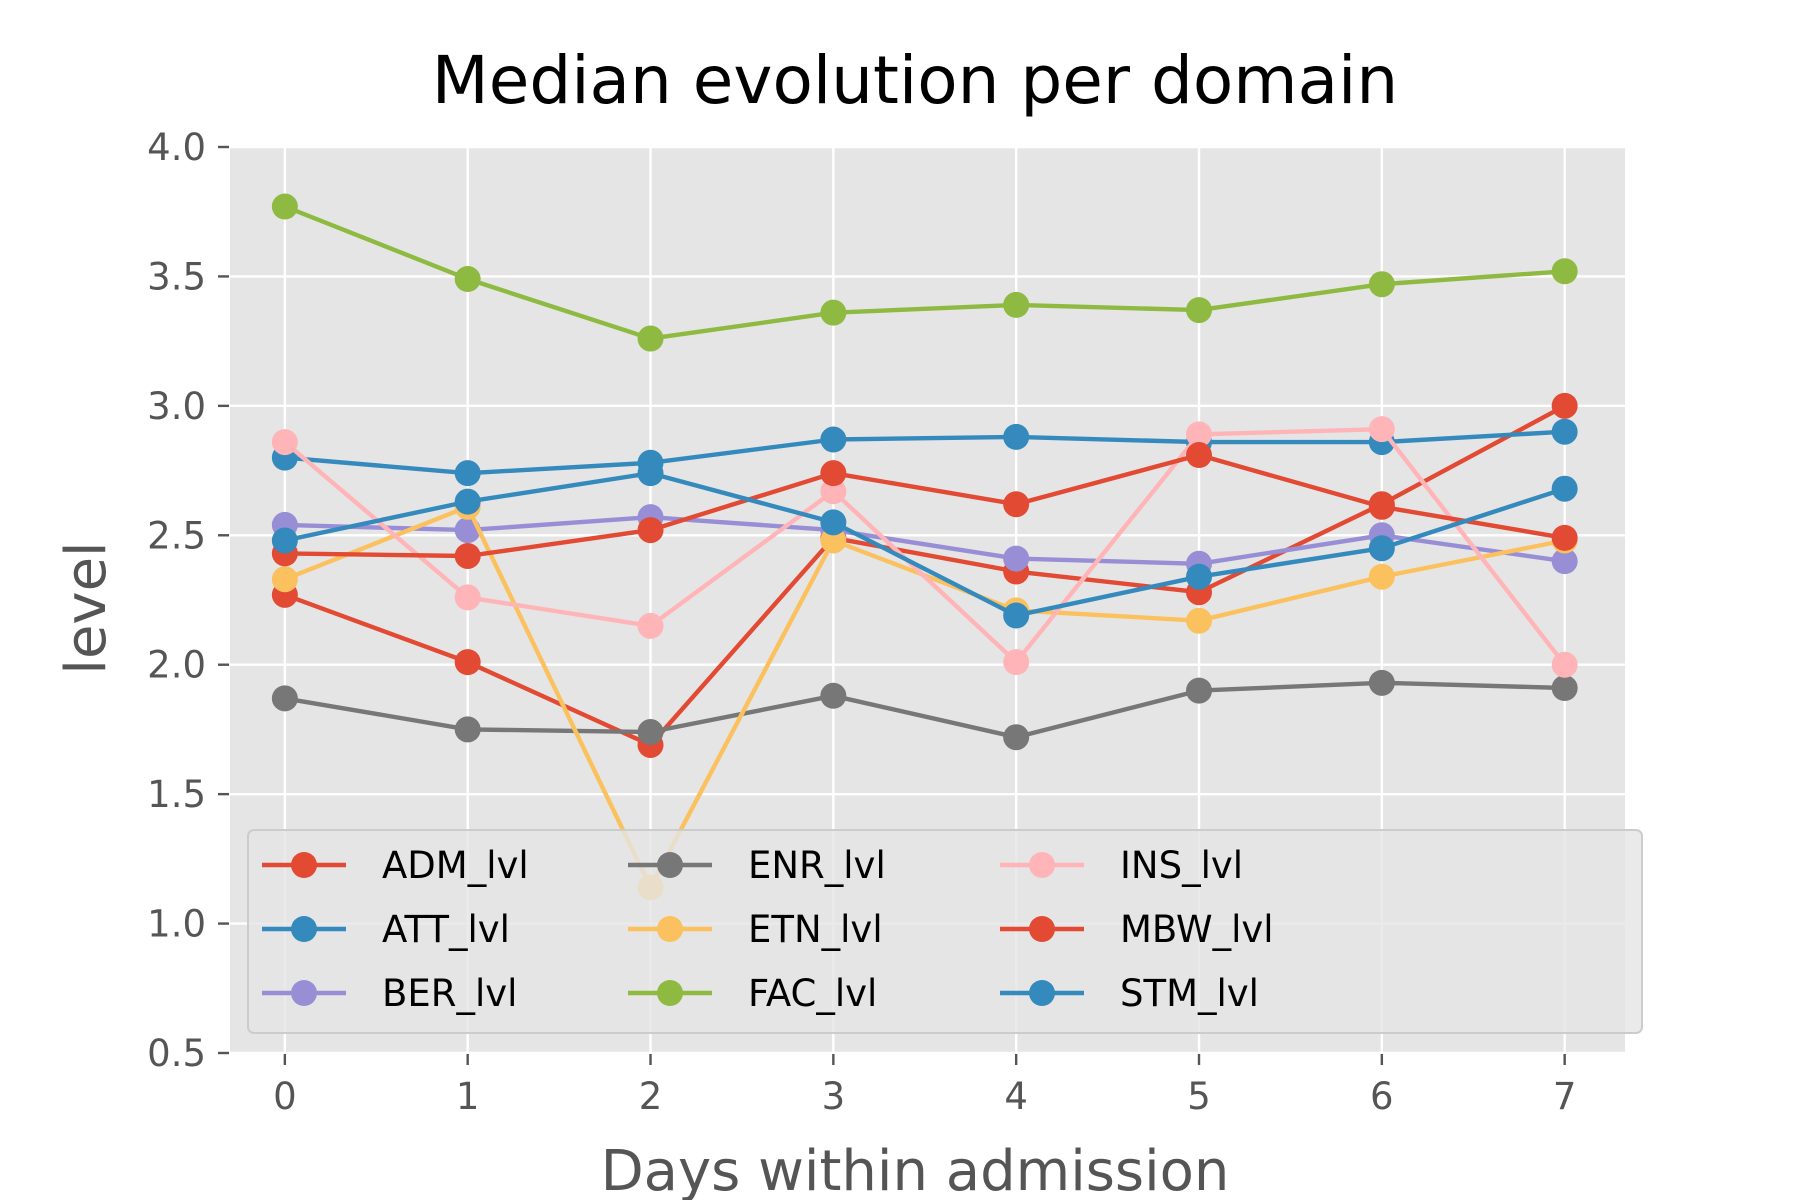 Image resolution: width=1800 pixels, height=1200 pixels. What do you see at coordinates (815, 929) in the screenshot?
I see `legend-label: ETN_lvl` at bounding box center [815, 929].